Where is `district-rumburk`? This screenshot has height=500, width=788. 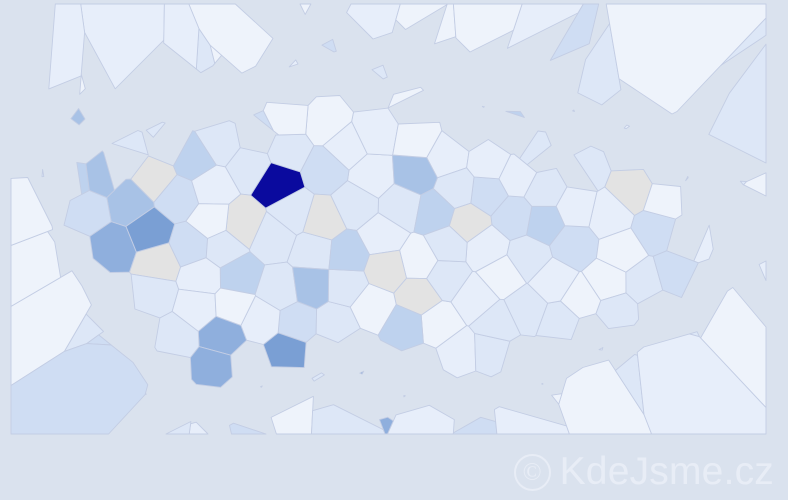 district-rumburk is located at coordinates (405, 97).